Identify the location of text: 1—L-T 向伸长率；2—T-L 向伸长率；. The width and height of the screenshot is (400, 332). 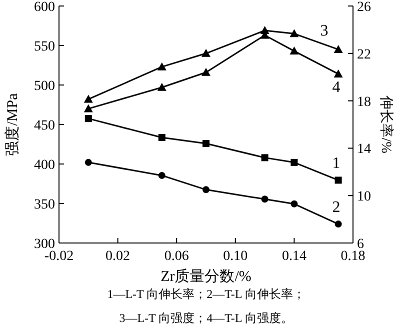
(206, 294).